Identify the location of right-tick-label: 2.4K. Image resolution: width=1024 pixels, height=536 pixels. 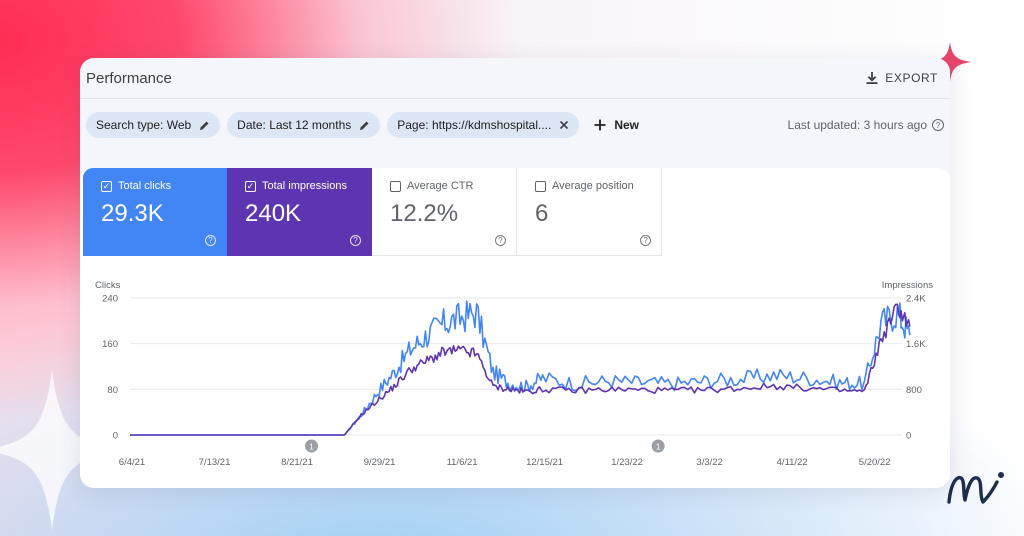
(916, 299).